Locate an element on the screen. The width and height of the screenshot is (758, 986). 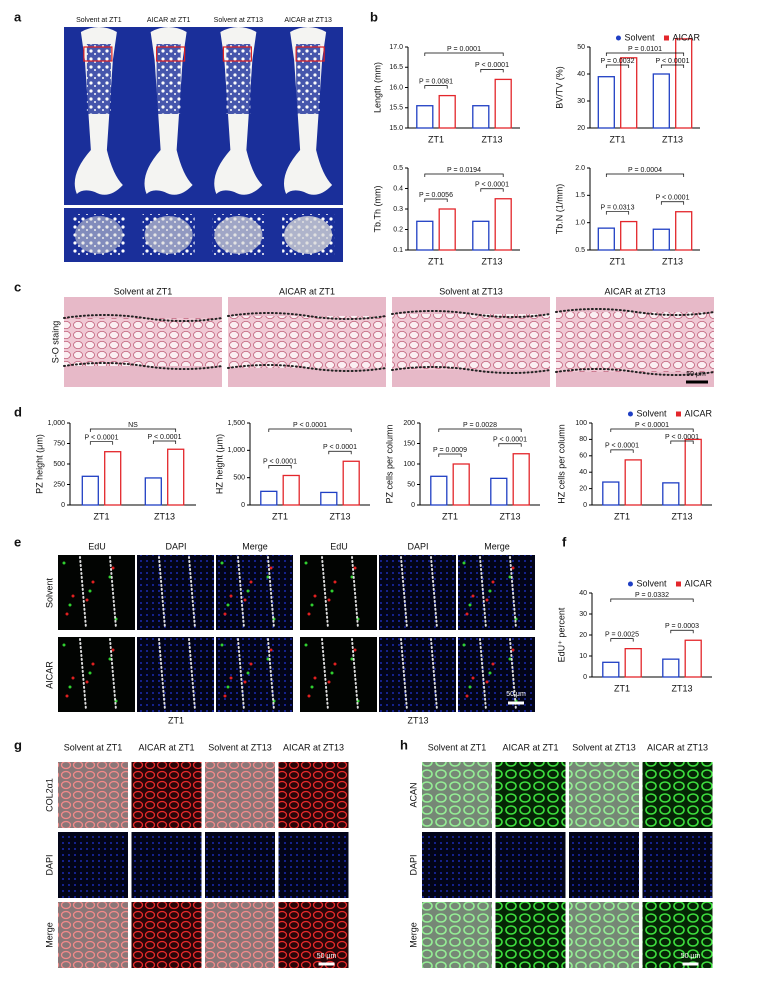
x-tick-label: ZT1 is located at coordinates (617, 139).